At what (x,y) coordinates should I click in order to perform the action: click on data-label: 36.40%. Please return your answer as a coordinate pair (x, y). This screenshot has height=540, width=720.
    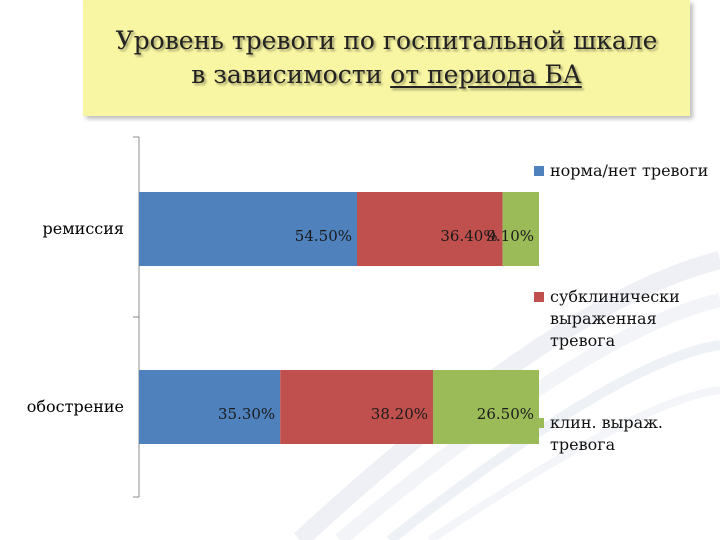
    Looking at the image, I should click on (468, 236).